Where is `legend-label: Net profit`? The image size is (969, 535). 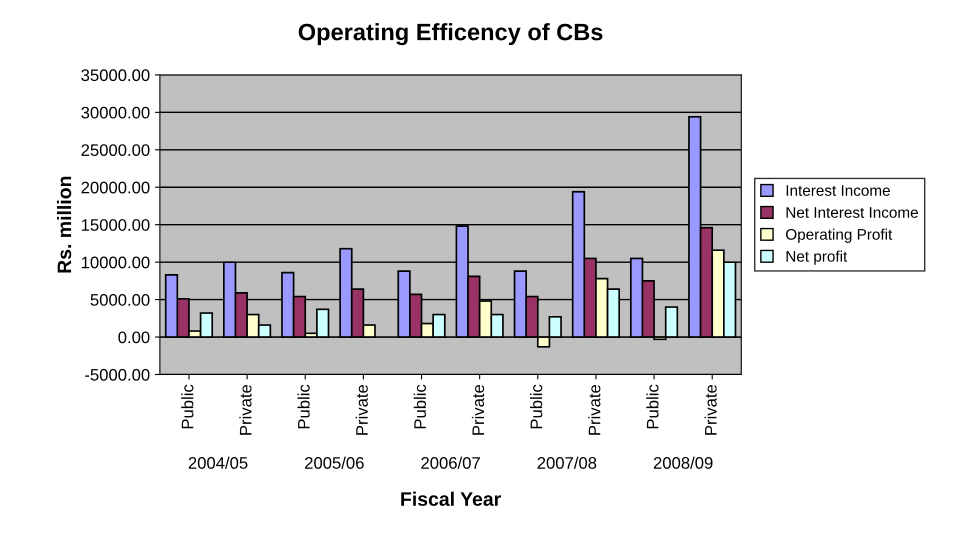
legend-label: Net profit is located at coordinates (817, 257).